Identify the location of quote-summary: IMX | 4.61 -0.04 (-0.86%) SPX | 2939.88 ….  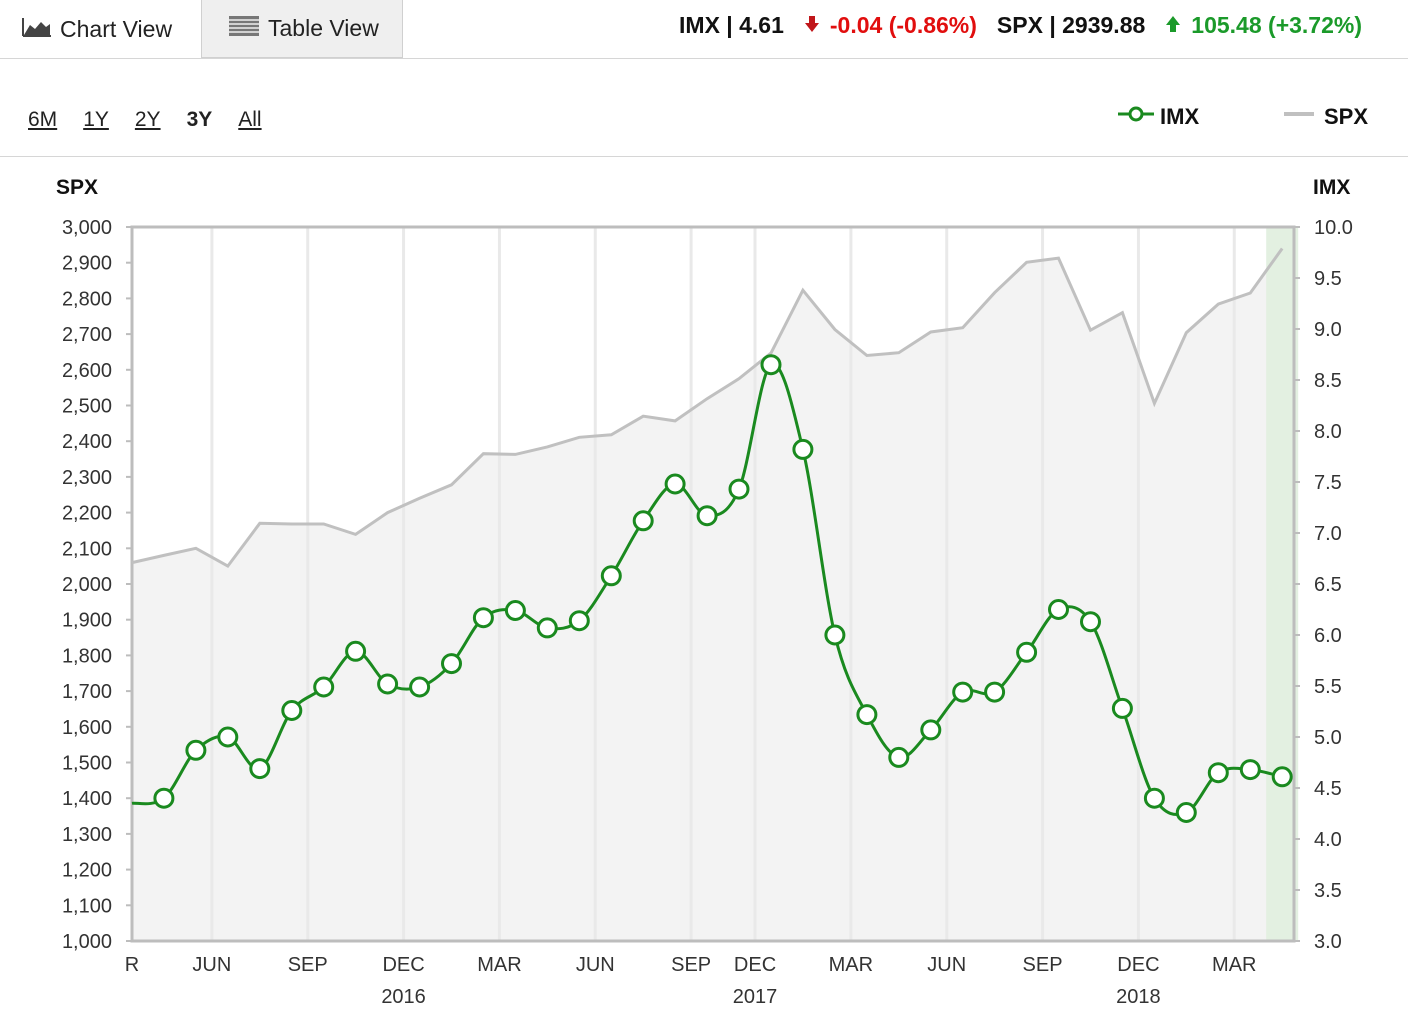
(1020, 25).